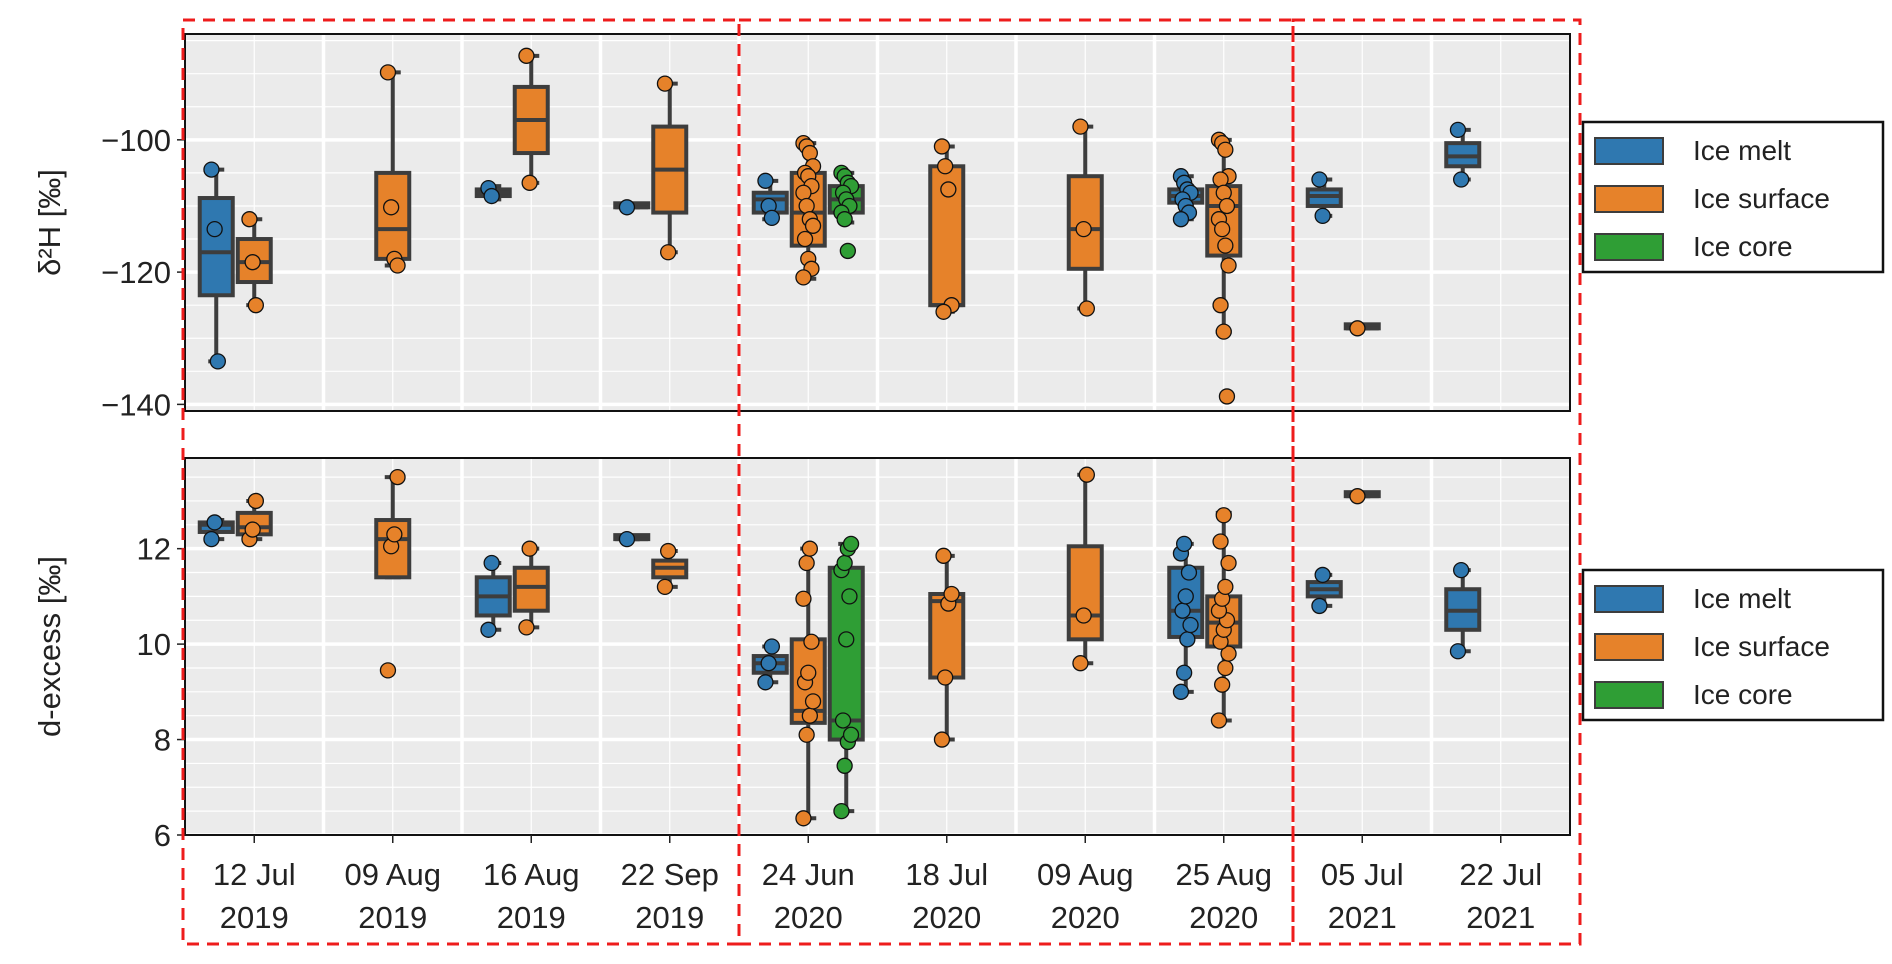 The height and width of the screenshot is (964, 1892). Describe the element at coordinates (846, 212) in the screenshot. I see `box-ice-core` at that location.